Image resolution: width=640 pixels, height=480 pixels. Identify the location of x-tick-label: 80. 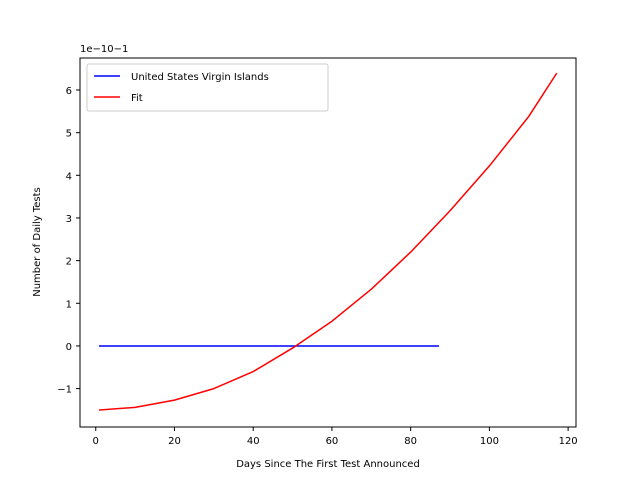
(410, 441).